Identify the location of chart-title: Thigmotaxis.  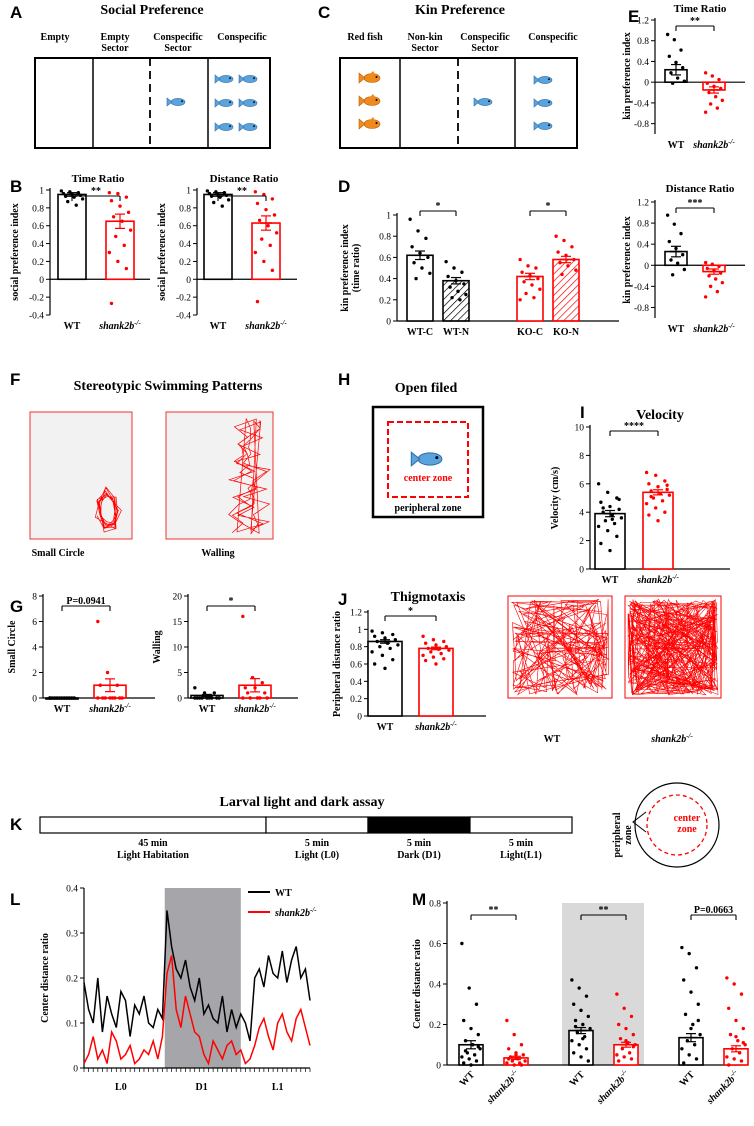
(428, 597).